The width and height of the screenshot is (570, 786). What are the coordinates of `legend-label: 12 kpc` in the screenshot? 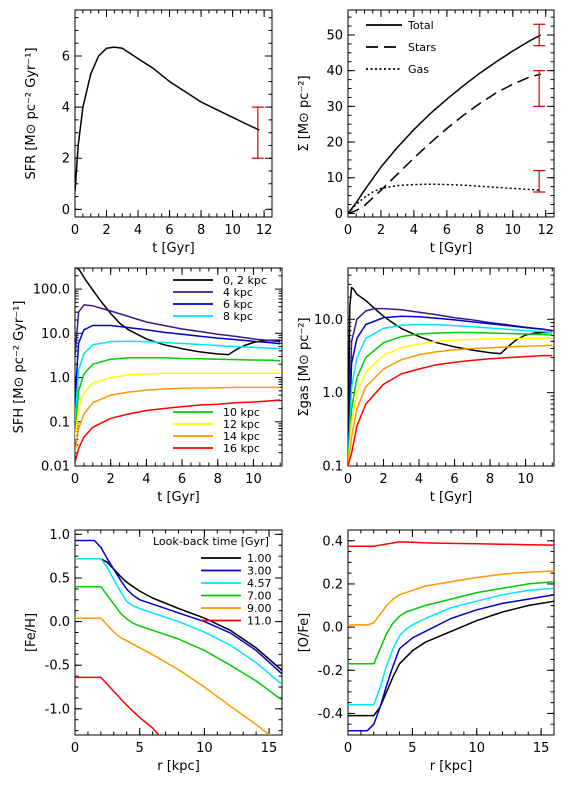 It's located at (241, 424).